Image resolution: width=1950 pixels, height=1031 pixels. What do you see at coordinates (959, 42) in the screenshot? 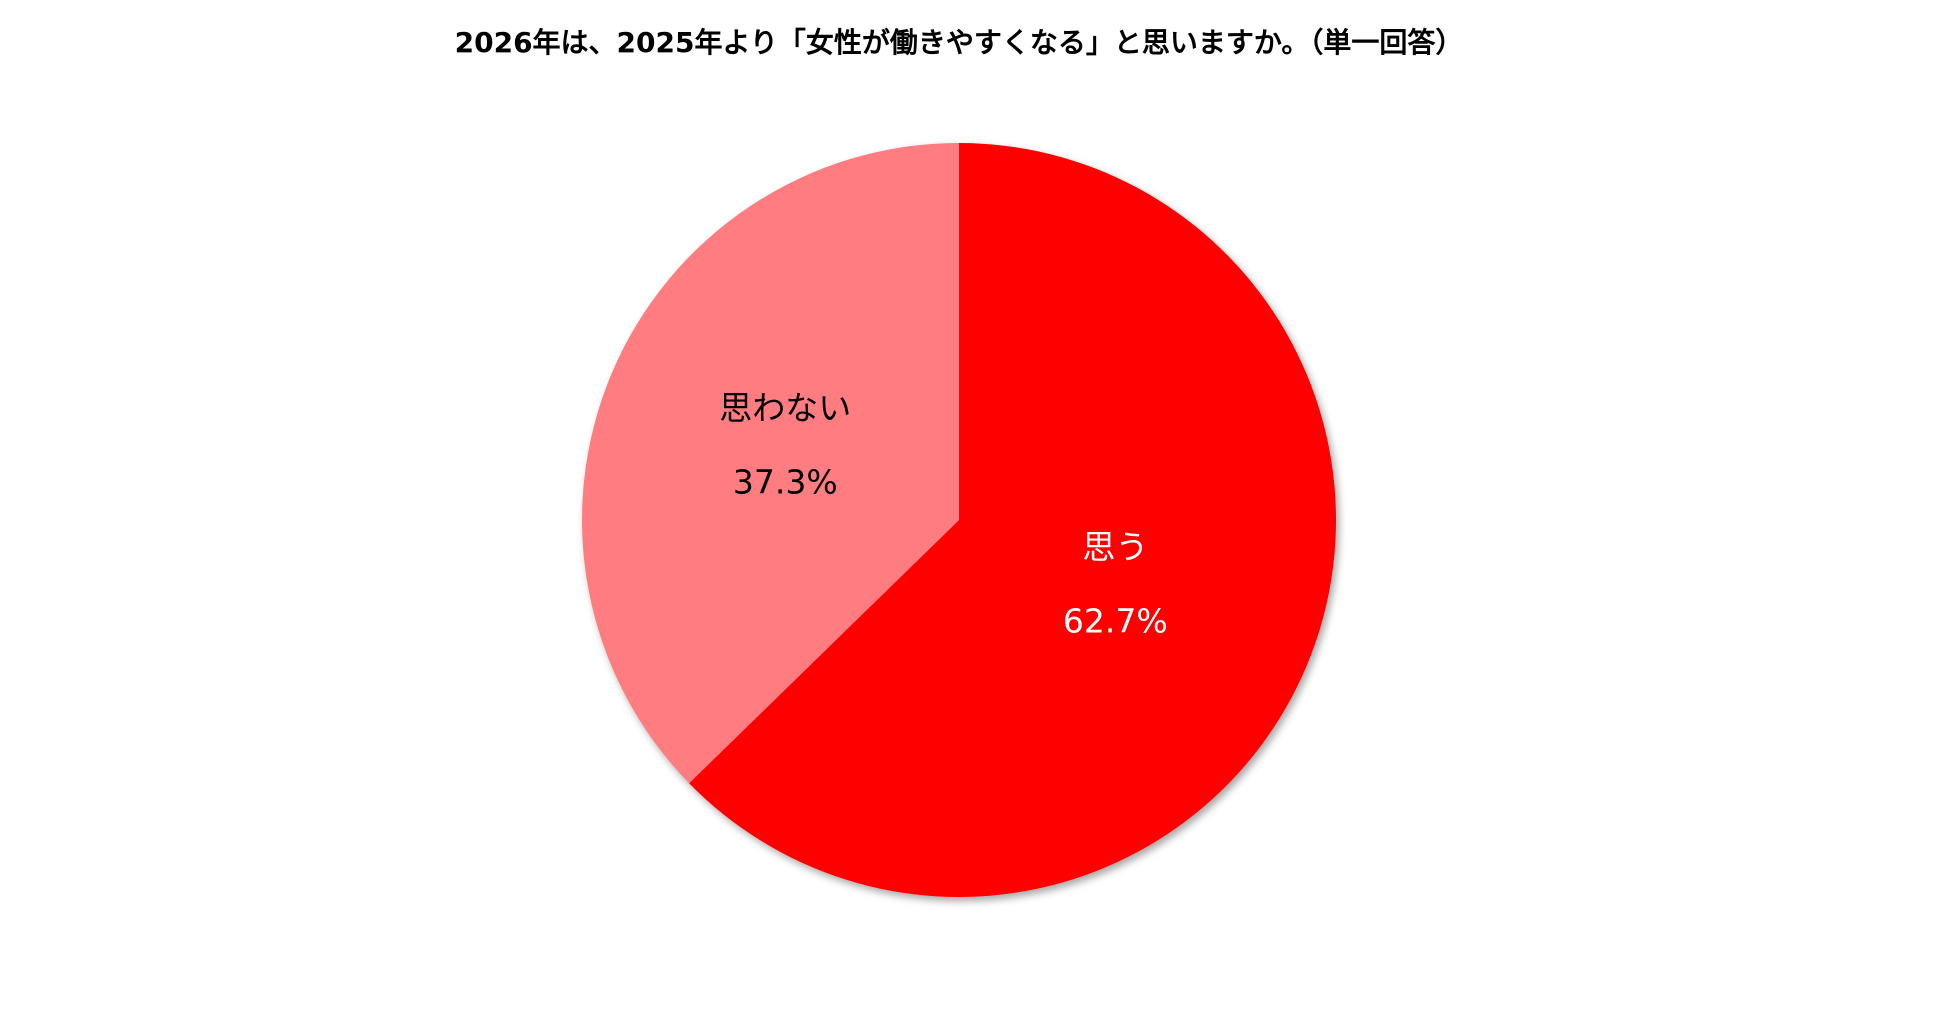
I see `chart-title: 2026年は、2025年より「女性が働きやすくなる」と思いますか。（単一回答）` at bounding box center [959, 42].